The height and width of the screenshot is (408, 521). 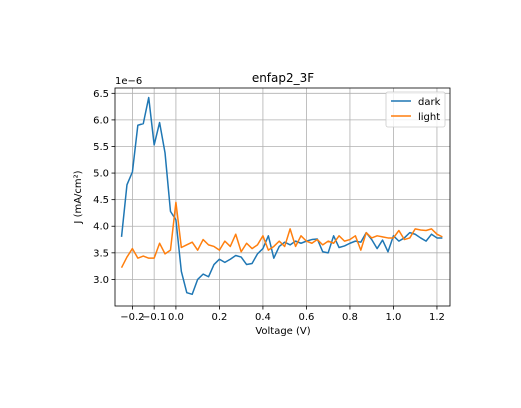 What do you see at coordinates (154, 317) in the screenshot?
I see `x-tick-label: −0.1` at bounding box center [154, 317].